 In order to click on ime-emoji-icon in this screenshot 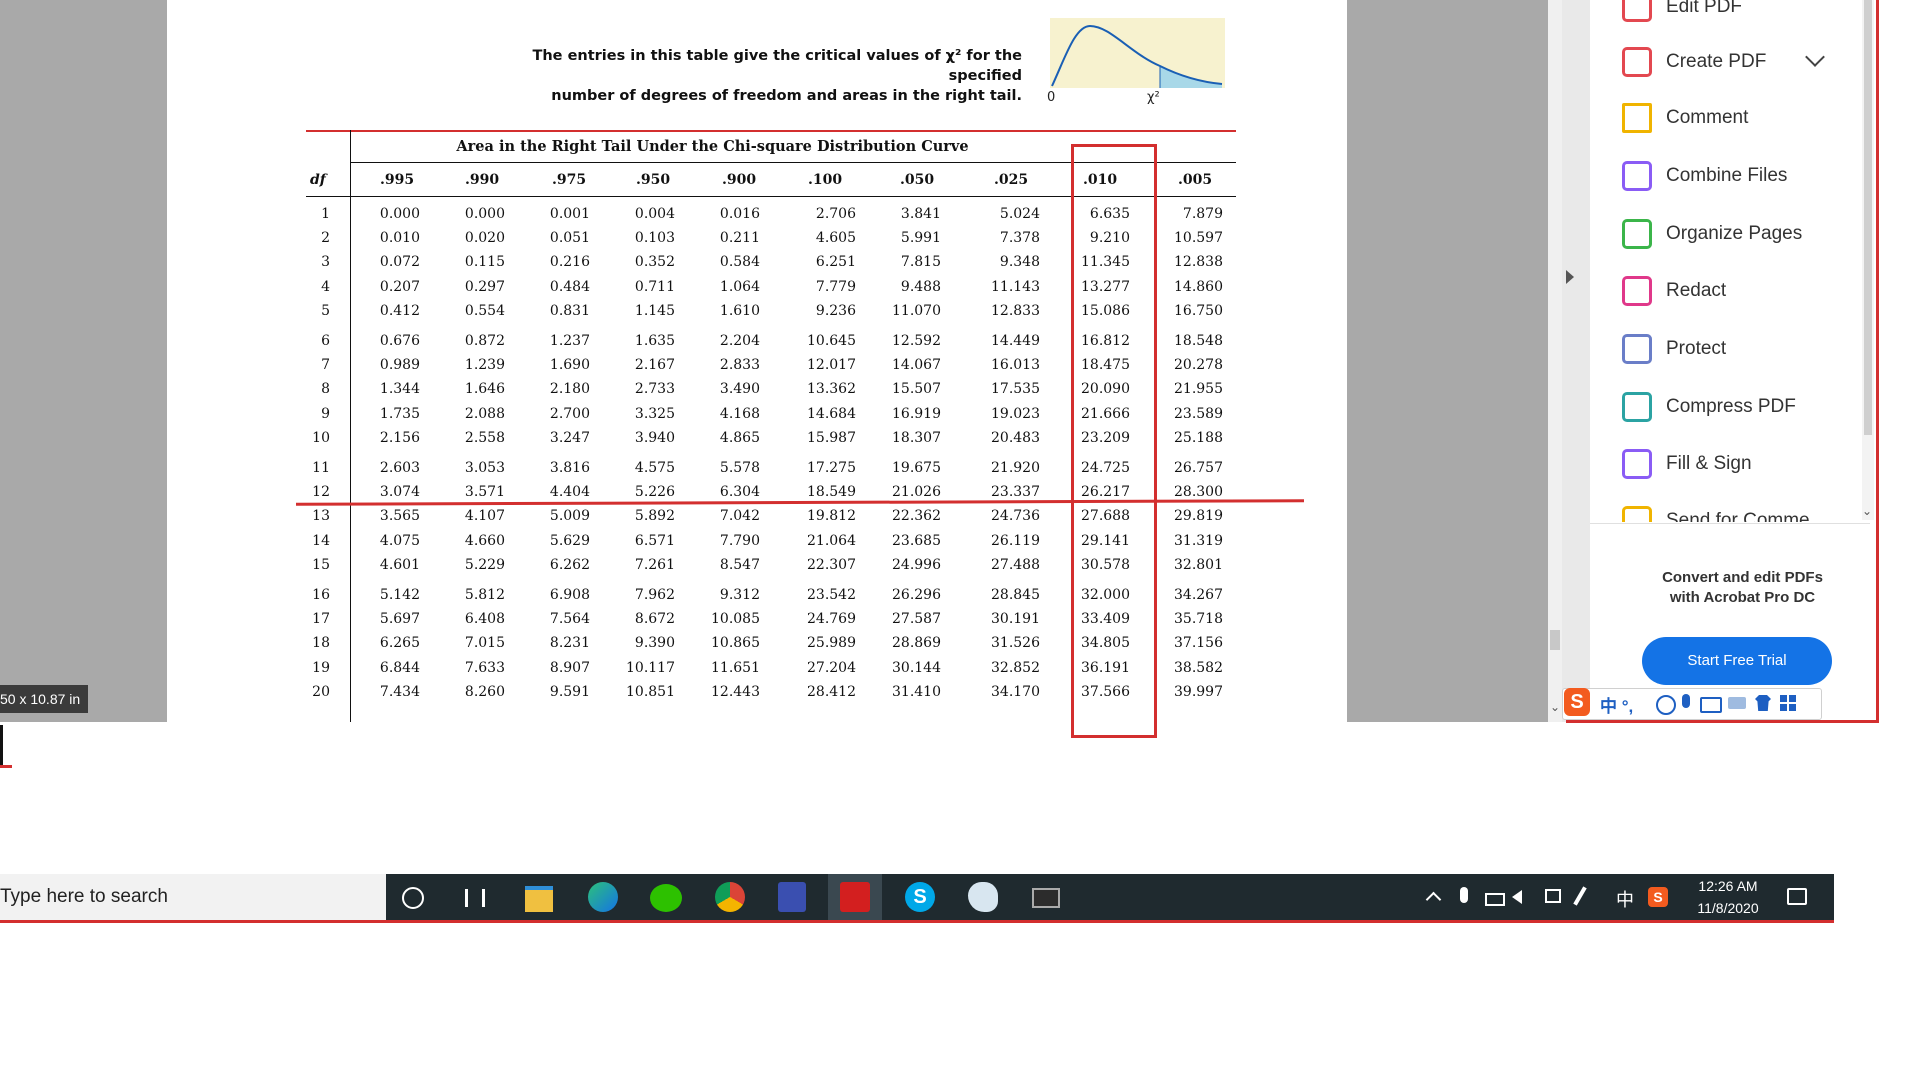, I will do `click(1666, 705)`.